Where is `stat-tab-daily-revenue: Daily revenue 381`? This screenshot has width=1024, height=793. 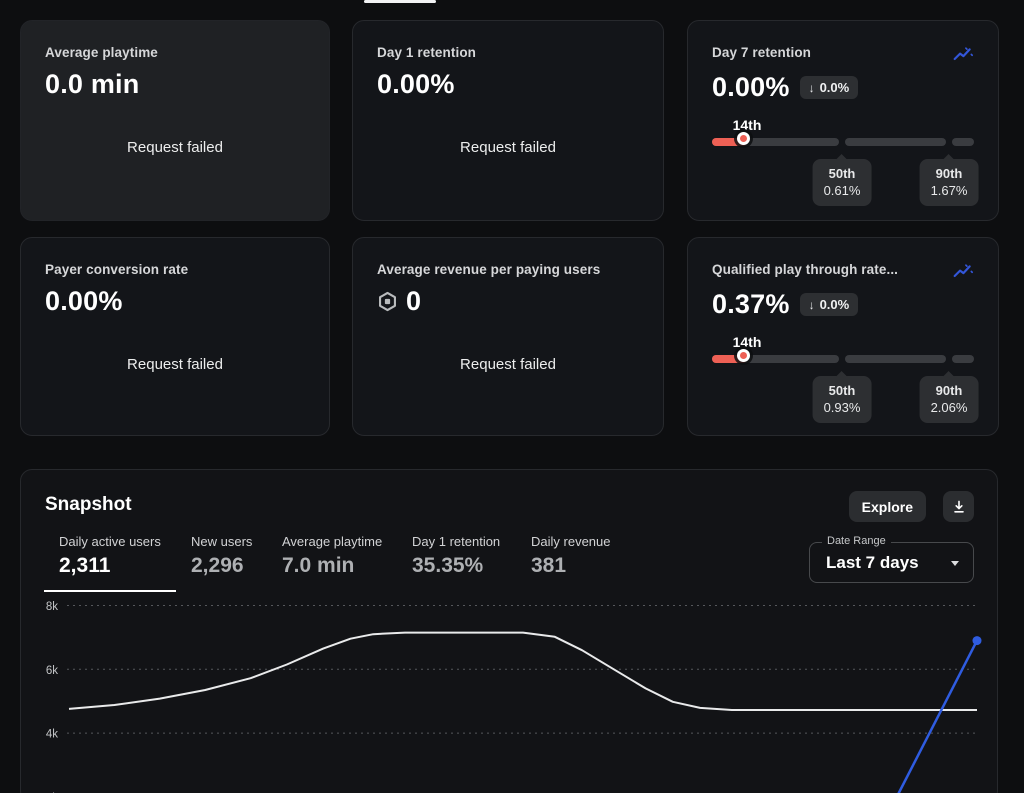
stat-tab-daily-revenue: Daily revenue 381 is located at coordinates (571, 562).